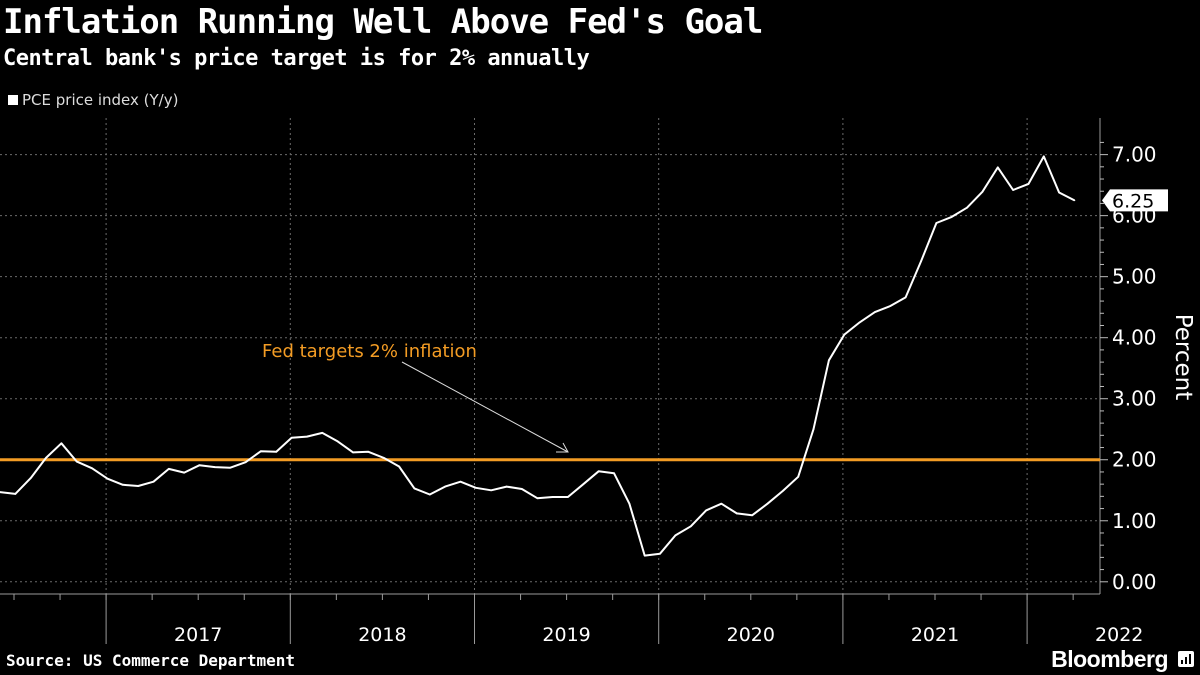 This screenshot has width=1200, height=675. Describe the element at coordinates (383, 22) in the screenshot. I see `chart-title: Inflation Running Well Above Fed's Goal` at that location.